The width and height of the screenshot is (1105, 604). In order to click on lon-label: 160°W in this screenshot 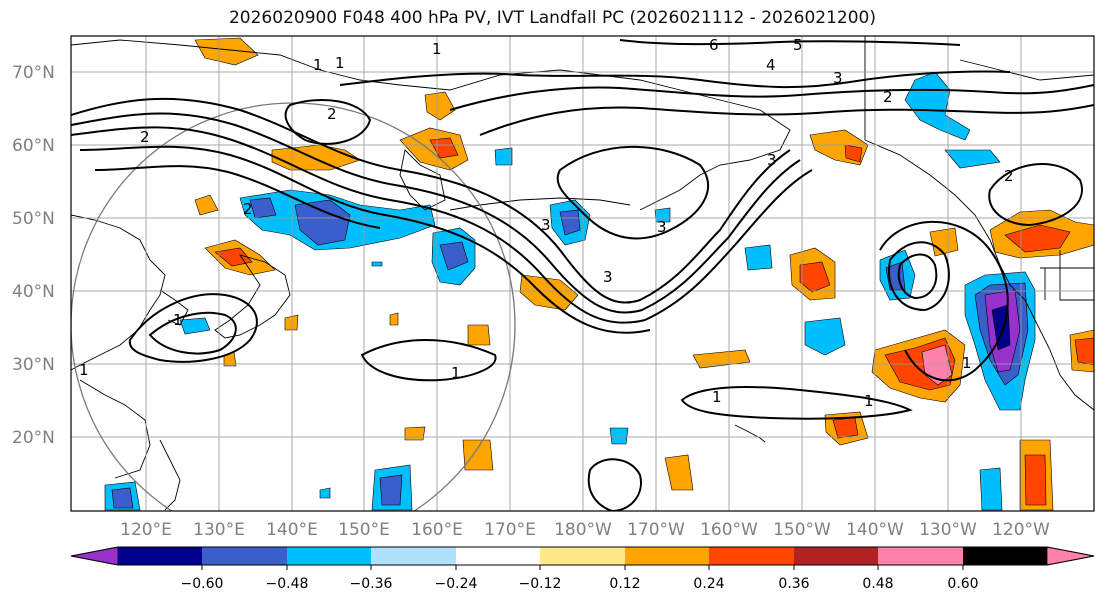, I will do `click(729, 530)`.